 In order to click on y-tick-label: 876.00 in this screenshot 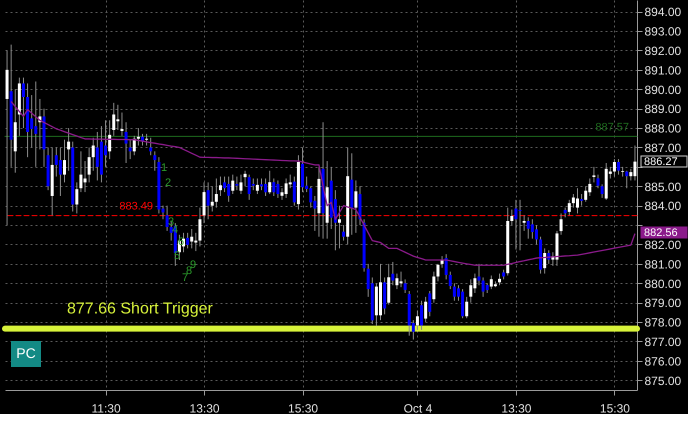, I will do `click(663, 361)`.